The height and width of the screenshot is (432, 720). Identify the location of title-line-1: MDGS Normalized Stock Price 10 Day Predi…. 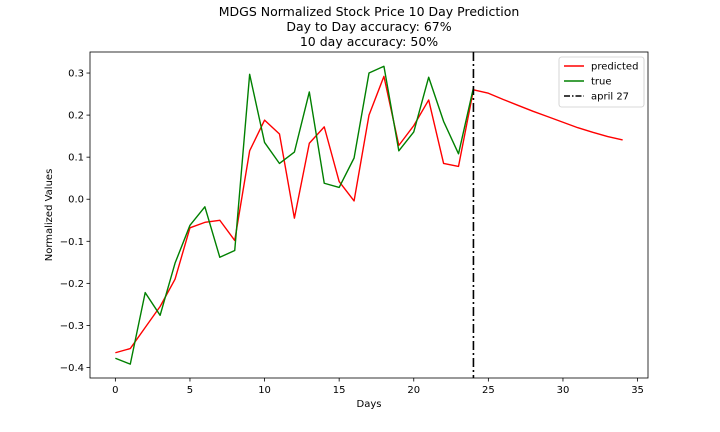
(369, 11).